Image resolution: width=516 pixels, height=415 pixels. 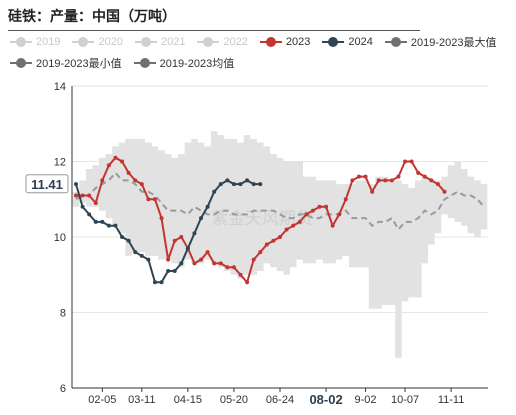 What do you see at coordinates (63, 314) in the screenshot?
I see `y-tick-label: 8` at bounding box center [63, 314].